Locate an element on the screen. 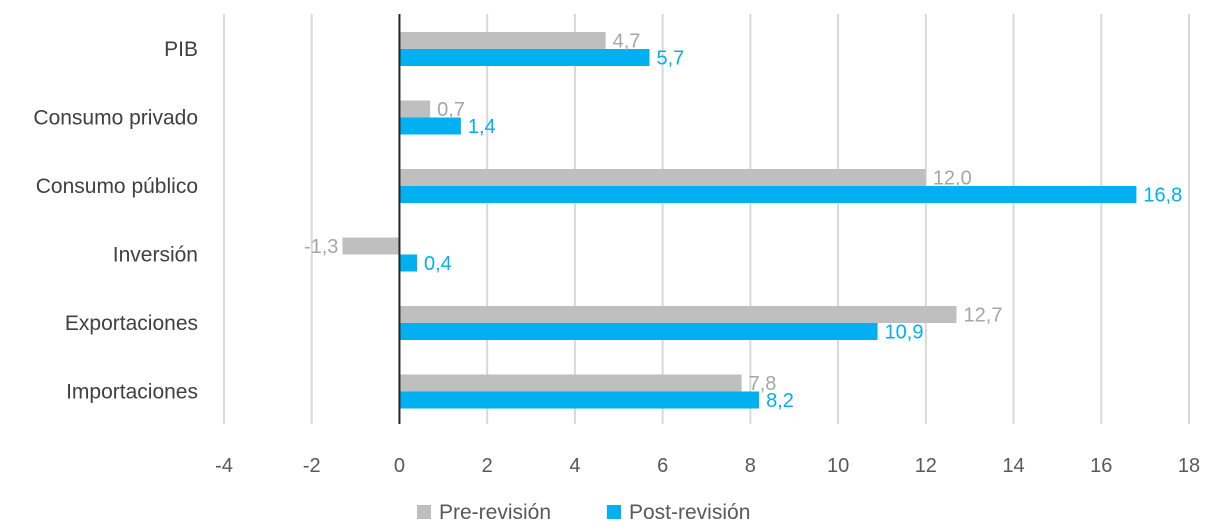 The image size is (1206, 526). data-label: -1,3 is located at coordinates (321, 247).